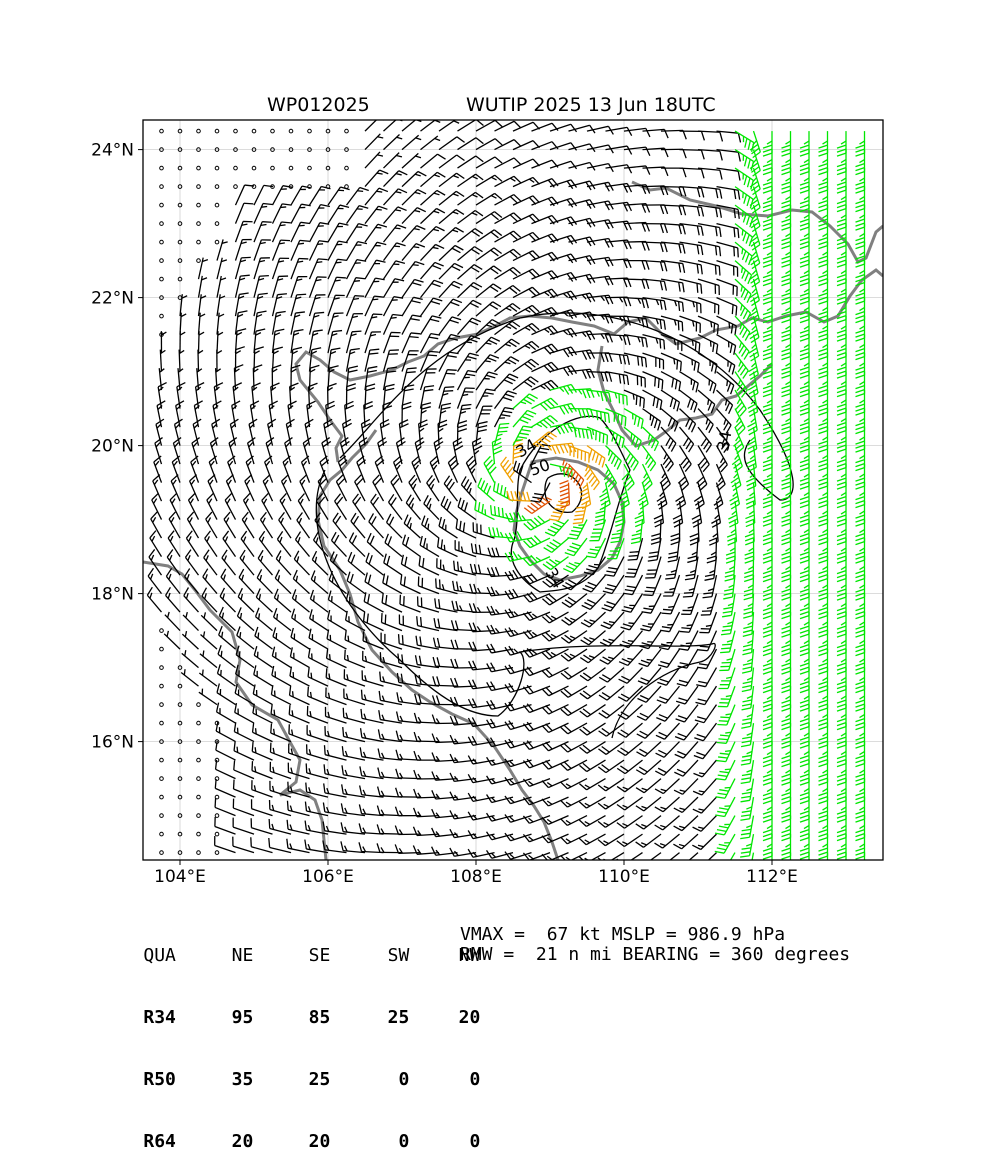 This screenshot has width=1000, height=1172. Describe the element at coordinates (165, 956) in the screenshot. I see `header-qua: QUA` at that location.